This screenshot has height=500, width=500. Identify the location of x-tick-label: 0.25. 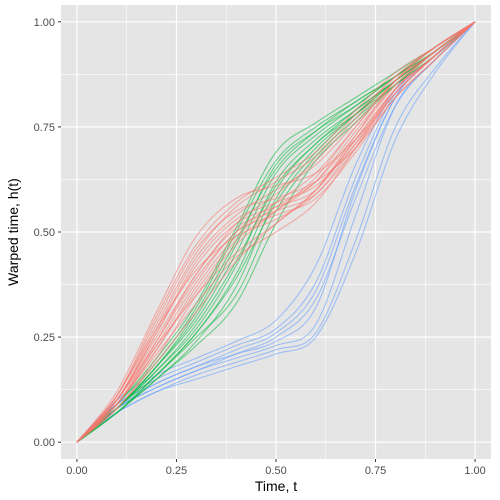
(176, 471).